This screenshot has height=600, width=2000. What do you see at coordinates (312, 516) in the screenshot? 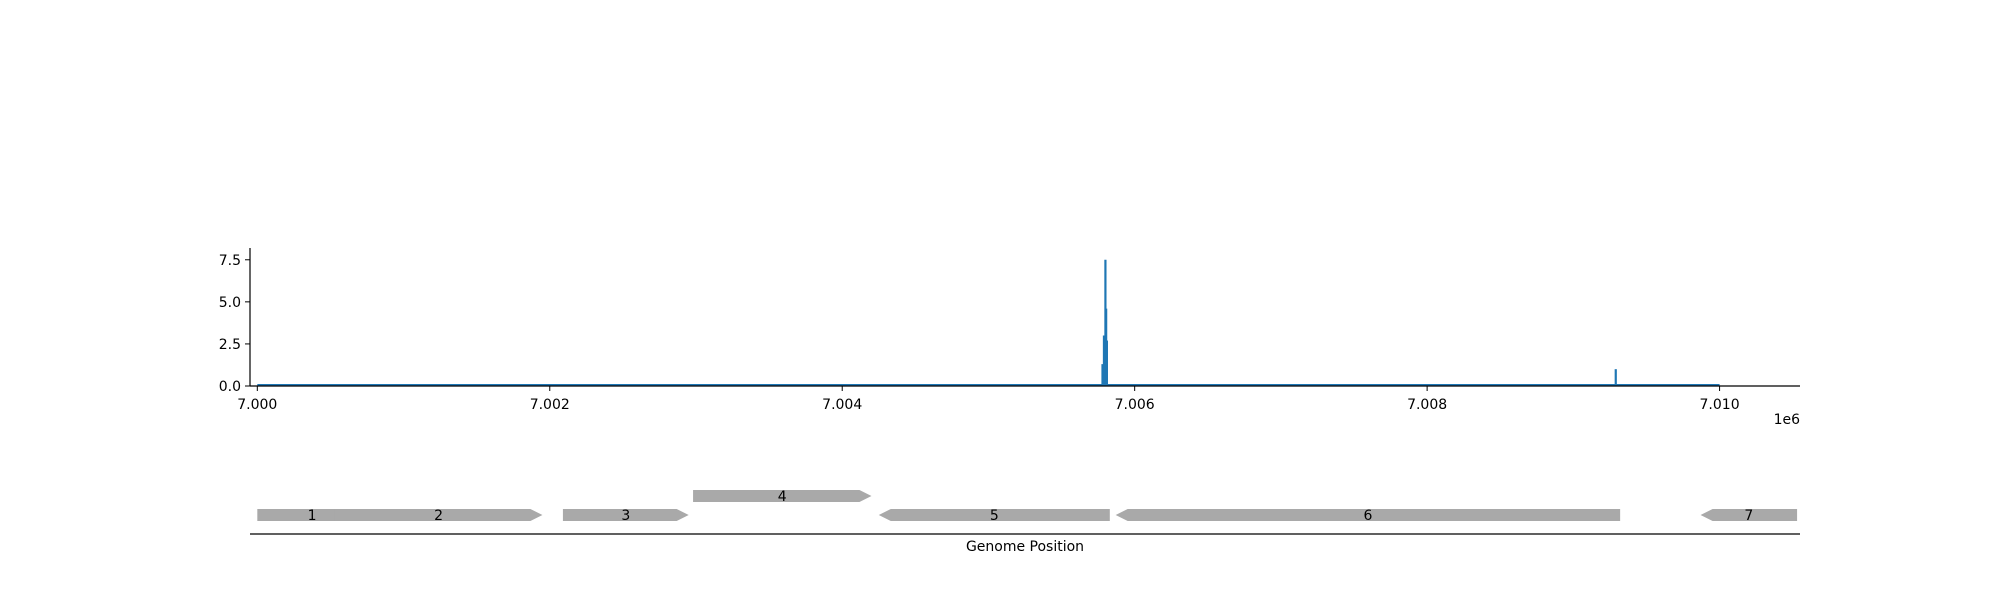
I see `gene-label: 1` at bounding box center [312, 516].